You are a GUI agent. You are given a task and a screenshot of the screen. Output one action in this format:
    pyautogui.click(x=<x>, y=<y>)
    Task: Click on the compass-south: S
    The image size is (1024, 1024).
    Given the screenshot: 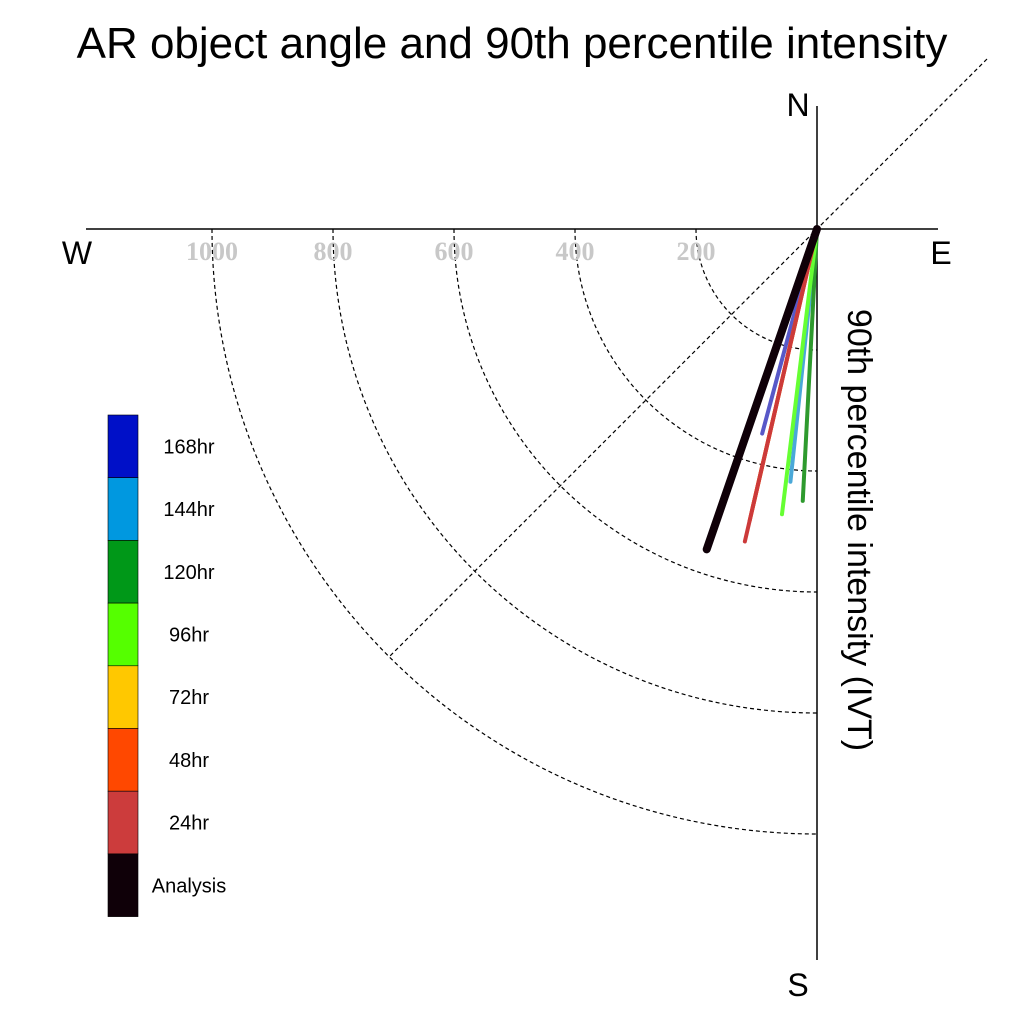 What is the action you would take?
    pyautogui.click(x=797, y=985)
    